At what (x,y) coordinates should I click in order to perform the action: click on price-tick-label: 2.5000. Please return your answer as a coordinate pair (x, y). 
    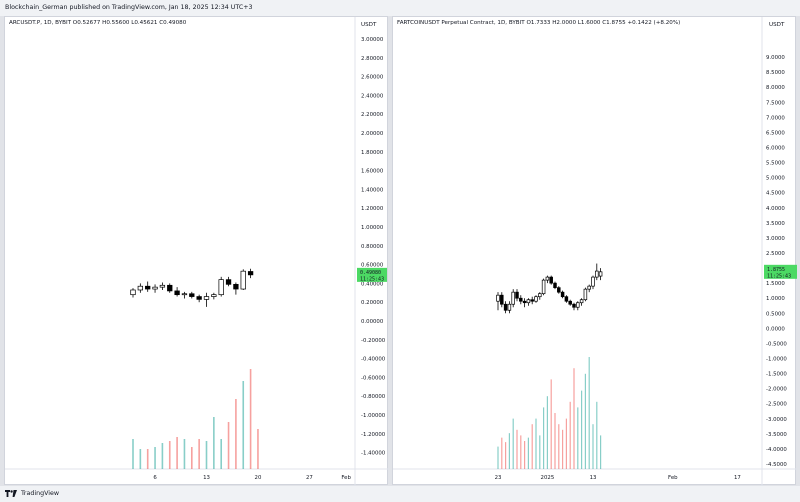
    Looking at the image, I should click on (775, 254).